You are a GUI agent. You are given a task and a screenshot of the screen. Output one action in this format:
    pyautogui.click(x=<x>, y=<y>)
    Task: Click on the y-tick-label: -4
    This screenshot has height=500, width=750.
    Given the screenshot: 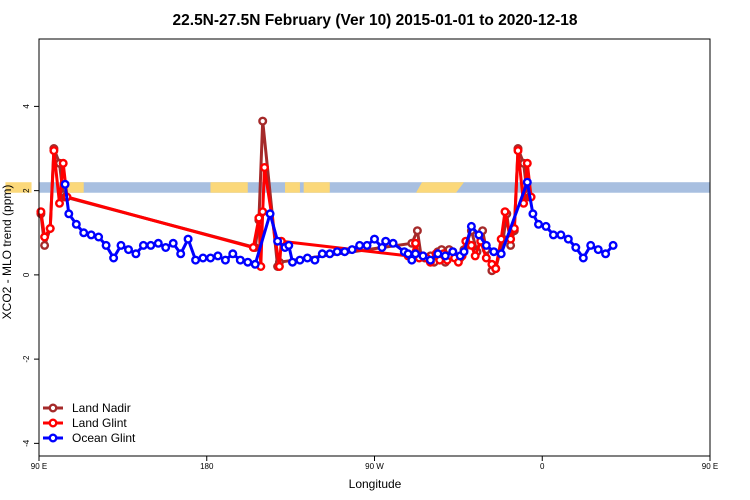 What is the action you would take?
    pyautogui.click(x=26, y=443)
    